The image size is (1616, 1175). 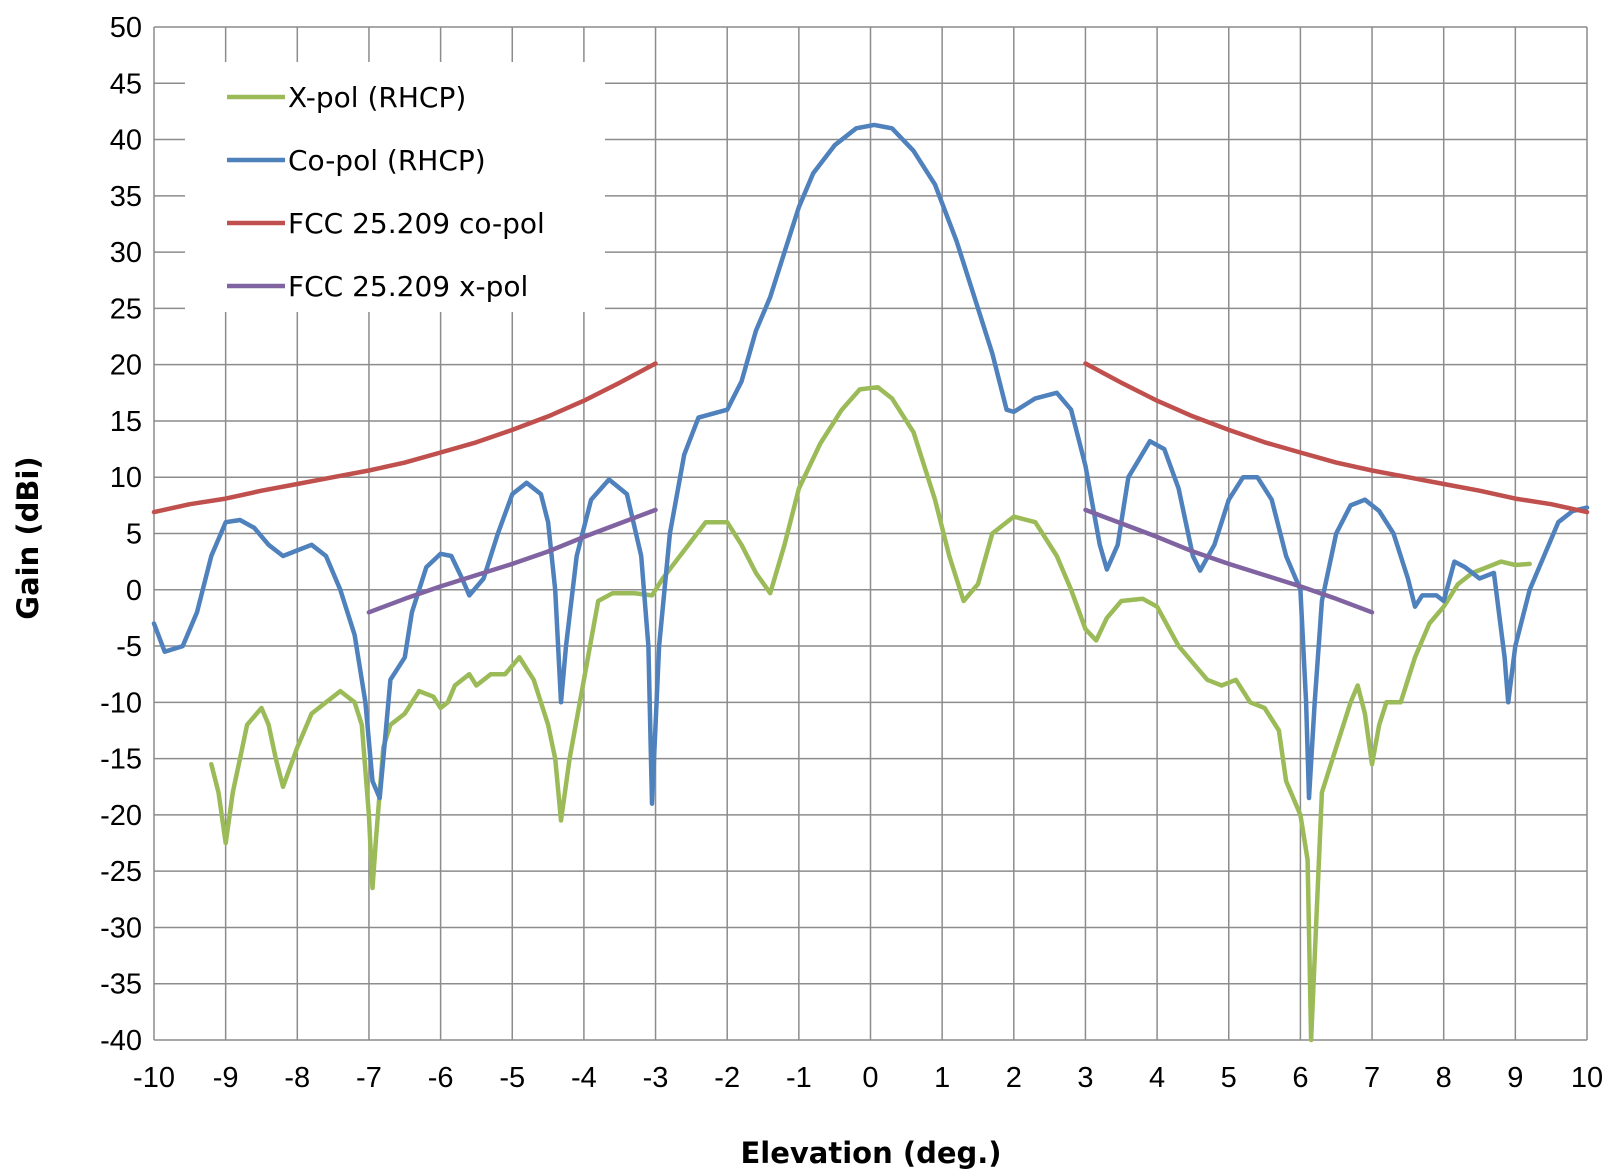 I want to click on x-tick-label: 8, so click(x=1444, y=1078).